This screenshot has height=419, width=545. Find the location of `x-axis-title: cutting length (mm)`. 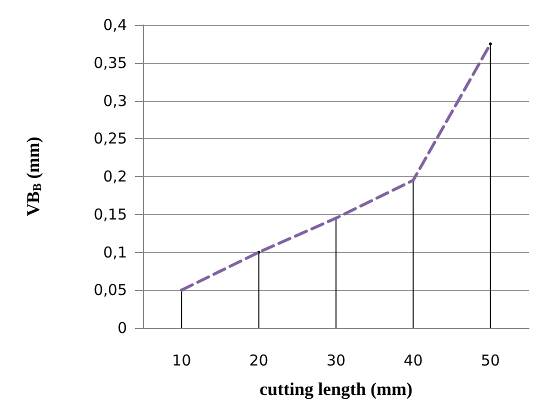

x-axis-title: cutting length (mm) is located at coordinates (336, 389).